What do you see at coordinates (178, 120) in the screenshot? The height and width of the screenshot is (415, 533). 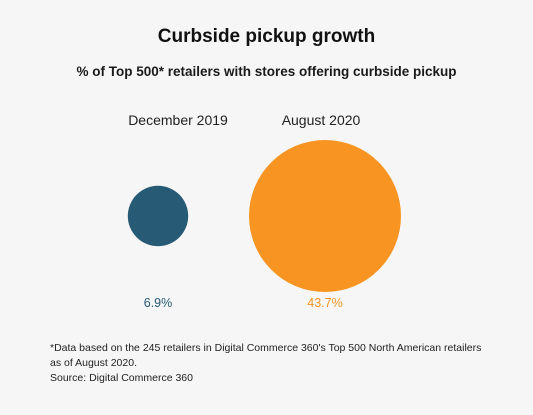 I see `category-label-dec-2019: December 2019` at bounding box center [178, 120].